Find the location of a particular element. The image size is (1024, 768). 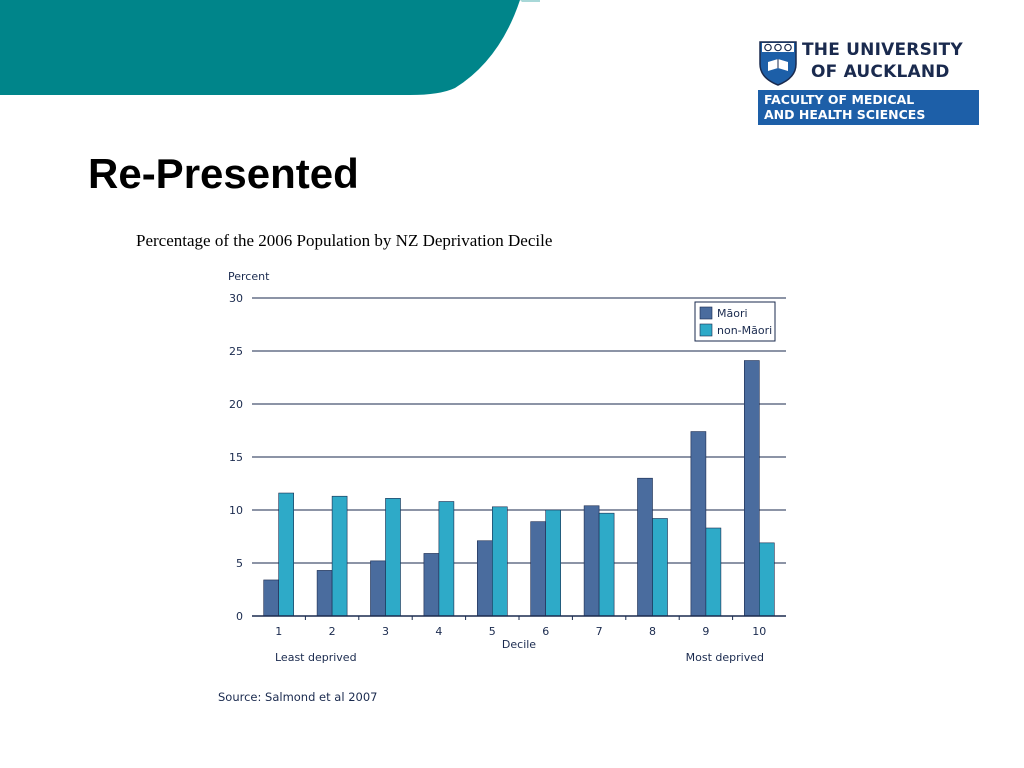

x-tick-label: 6 is located at coordinates (545, 631).